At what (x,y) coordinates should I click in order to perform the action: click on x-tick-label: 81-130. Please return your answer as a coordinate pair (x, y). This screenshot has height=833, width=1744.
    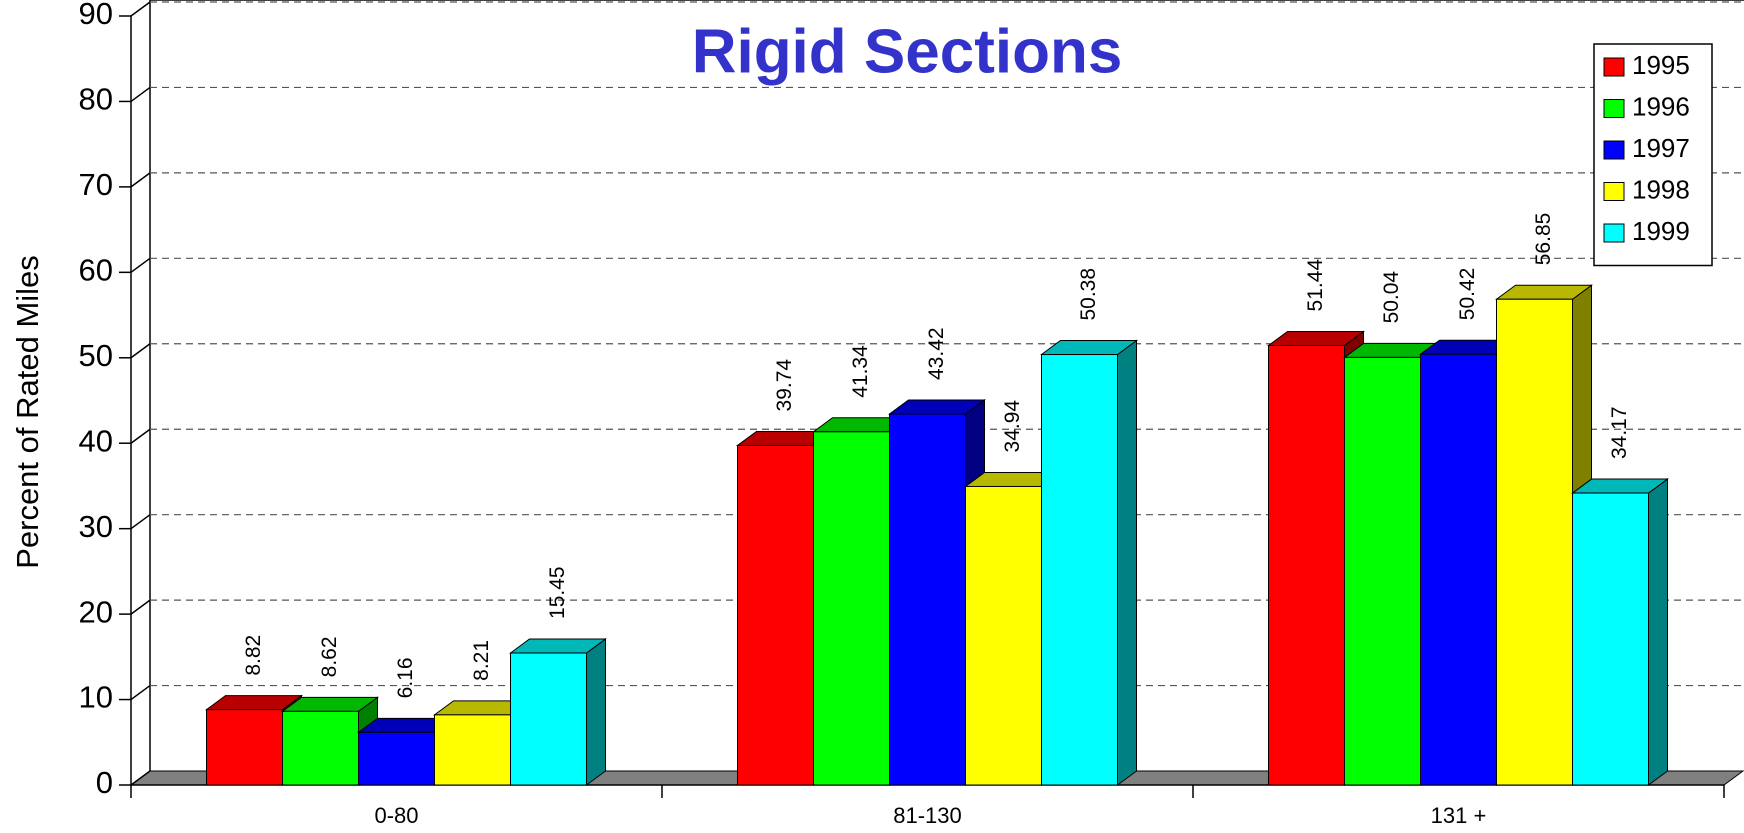
    Looking at the image, I should click on (927, 815).